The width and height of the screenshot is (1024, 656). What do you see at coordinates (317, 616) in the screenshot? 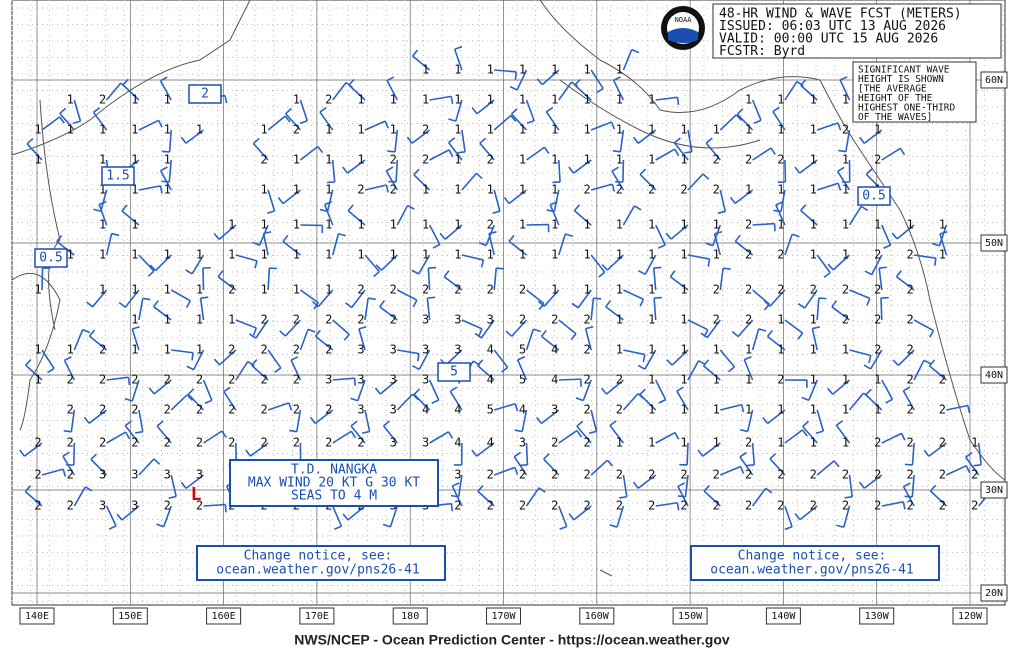
I see `lon-label: 170E` at bounding box center [317, 616].